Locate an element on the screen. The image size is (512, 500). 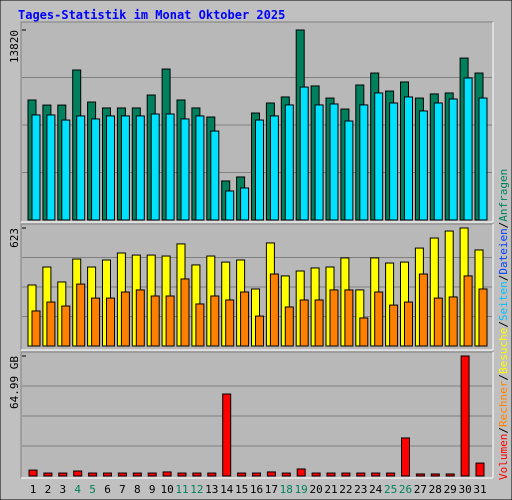
legend-entry: Rechner is located at coordinates (503, 403).